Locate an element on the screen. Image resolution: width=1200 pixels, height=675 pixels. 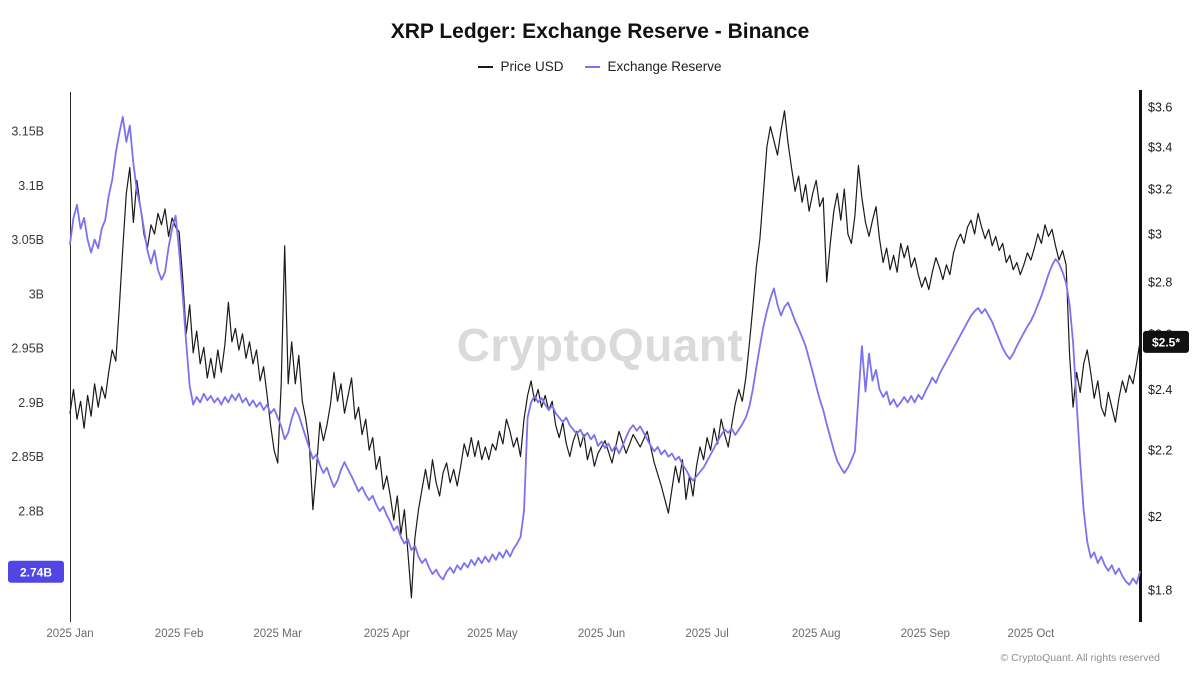
chart-title: XRP Ledger: Exchange Reserve - Binance is located at coordinates (600, 31).